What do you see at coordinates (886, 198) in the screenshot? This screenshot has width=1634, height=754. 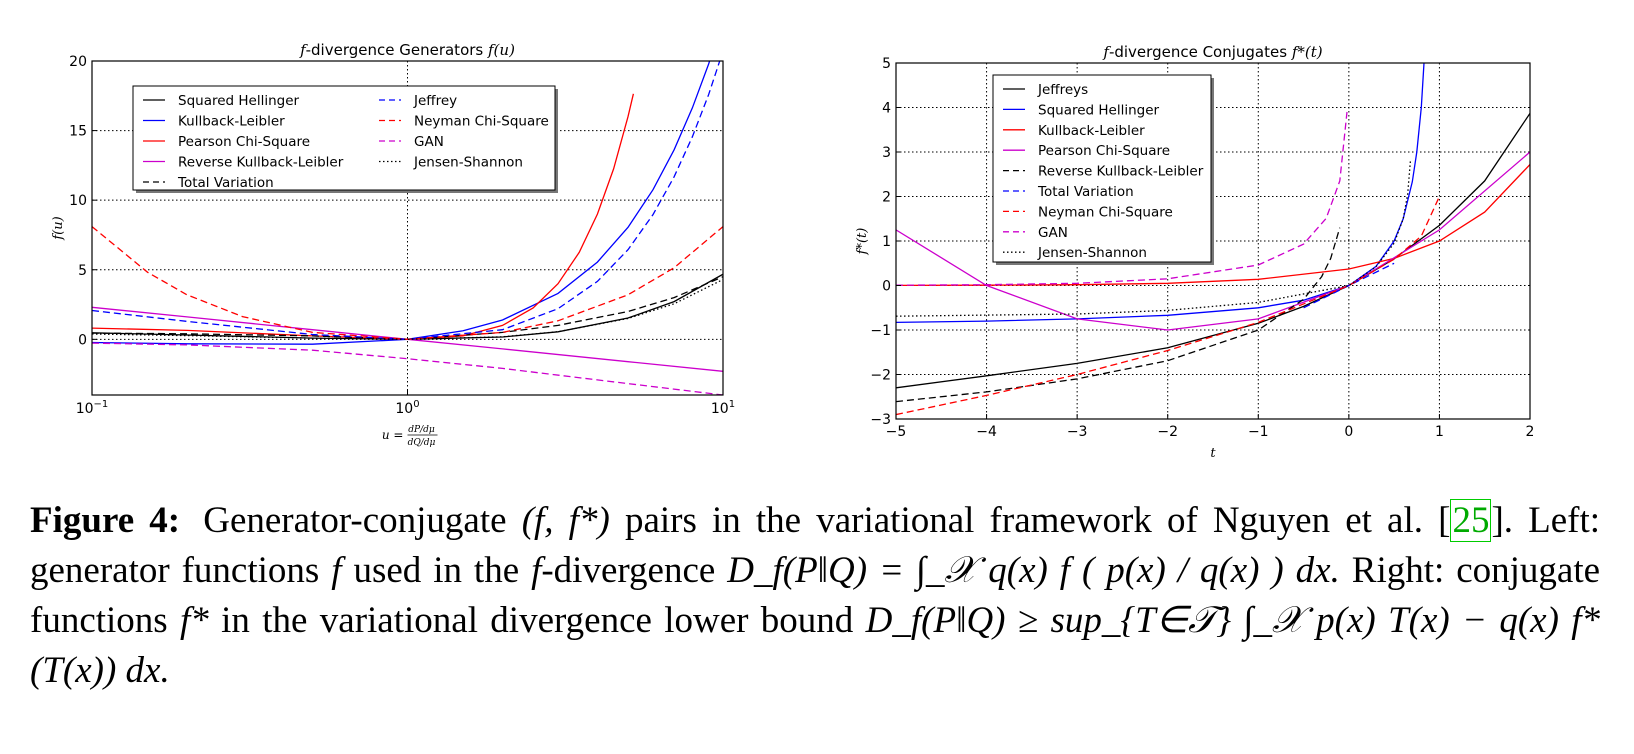 I see `c1-y-tick-label-5: 2` at bounding box center [886, 198].